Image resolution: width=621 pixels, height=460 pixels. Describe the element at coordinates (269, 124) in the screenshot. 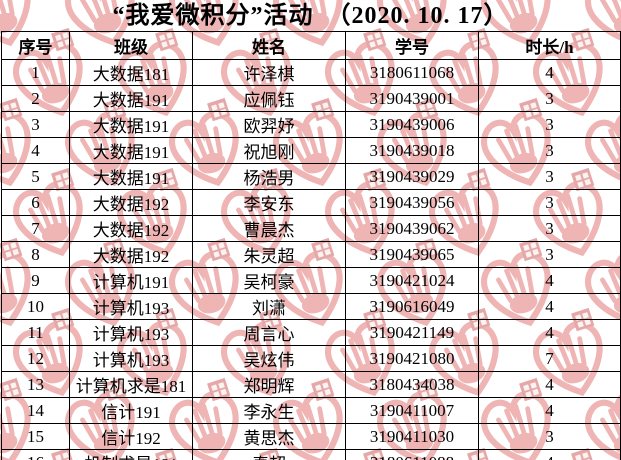

I see `cell-name: 欧羿妤` at that location.